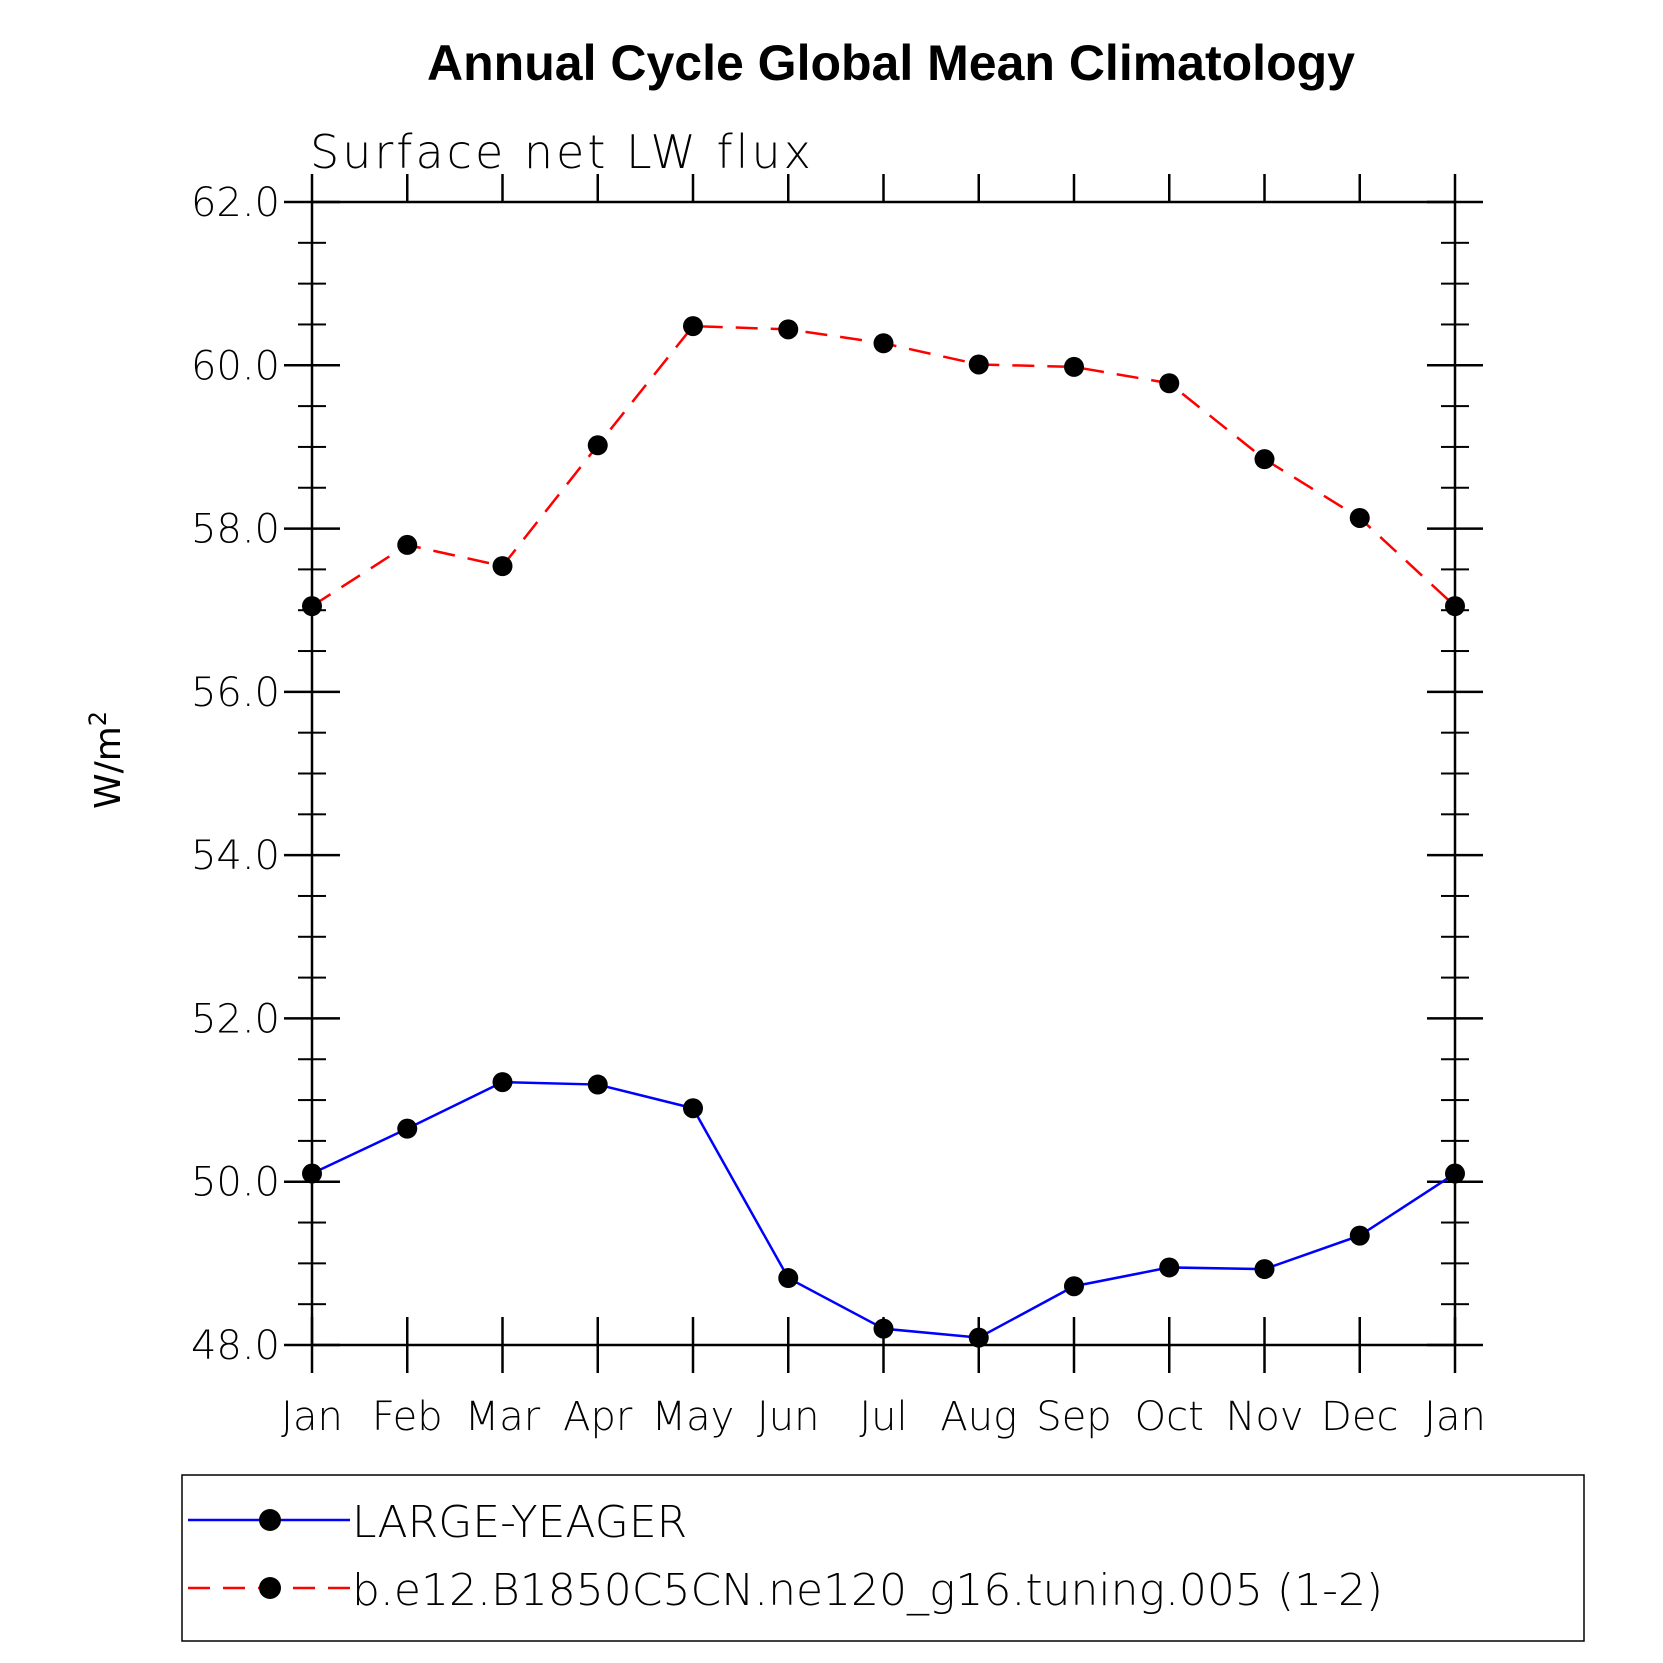 The width and height of the screenshot is (1663, 1663). I want to click on x-tick-label: Sep, so click(1073, 1417).